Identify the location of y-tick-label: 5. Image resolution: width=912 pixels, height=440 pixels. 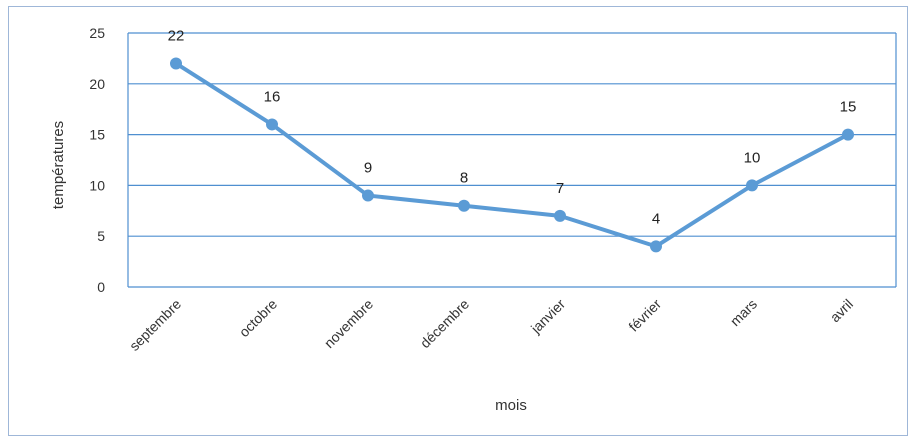
(101, 236).